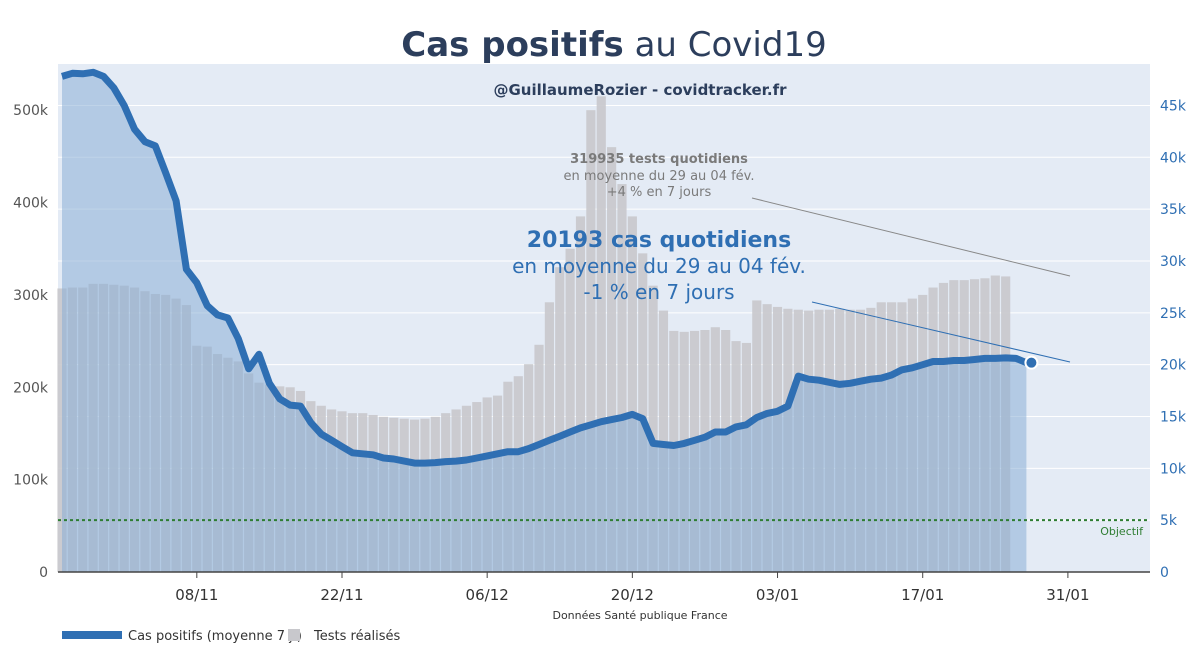  What do you see at coordinates (31, 204) in the screenshot?
I see `y-left-tick-label: 400k` at bounding box center [31, 204].